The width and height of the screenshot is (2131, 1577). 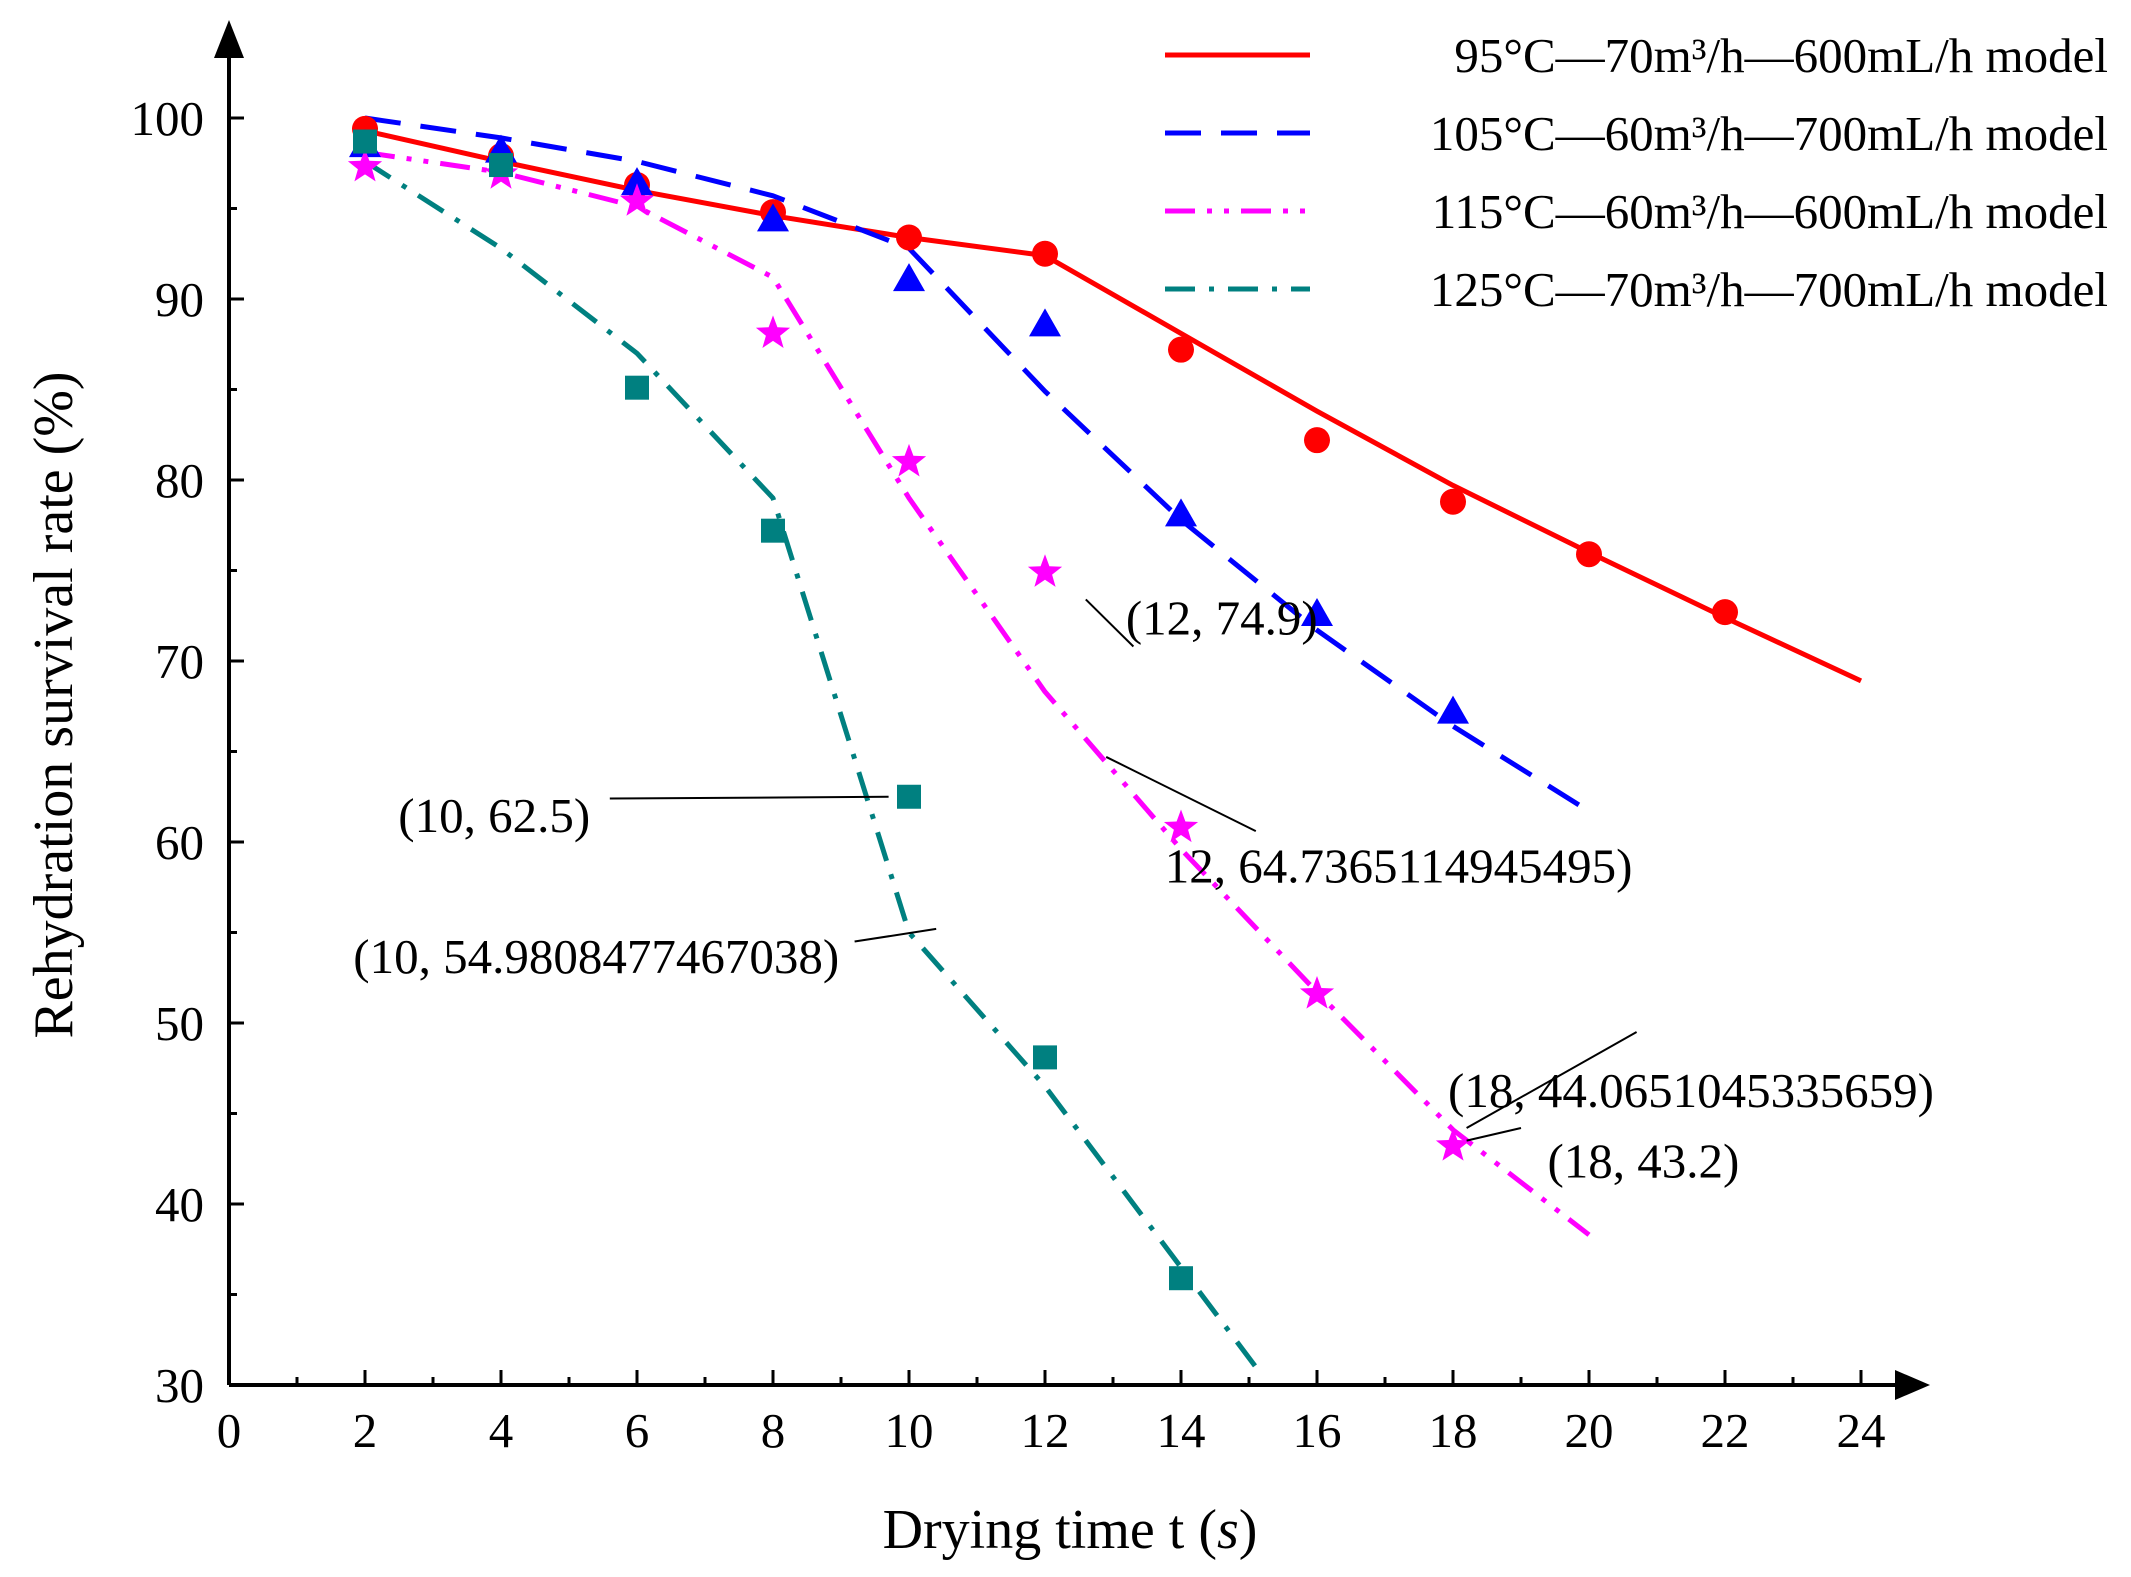 I want to click on y-tick-label: 50, so click(x=179, y=1023).